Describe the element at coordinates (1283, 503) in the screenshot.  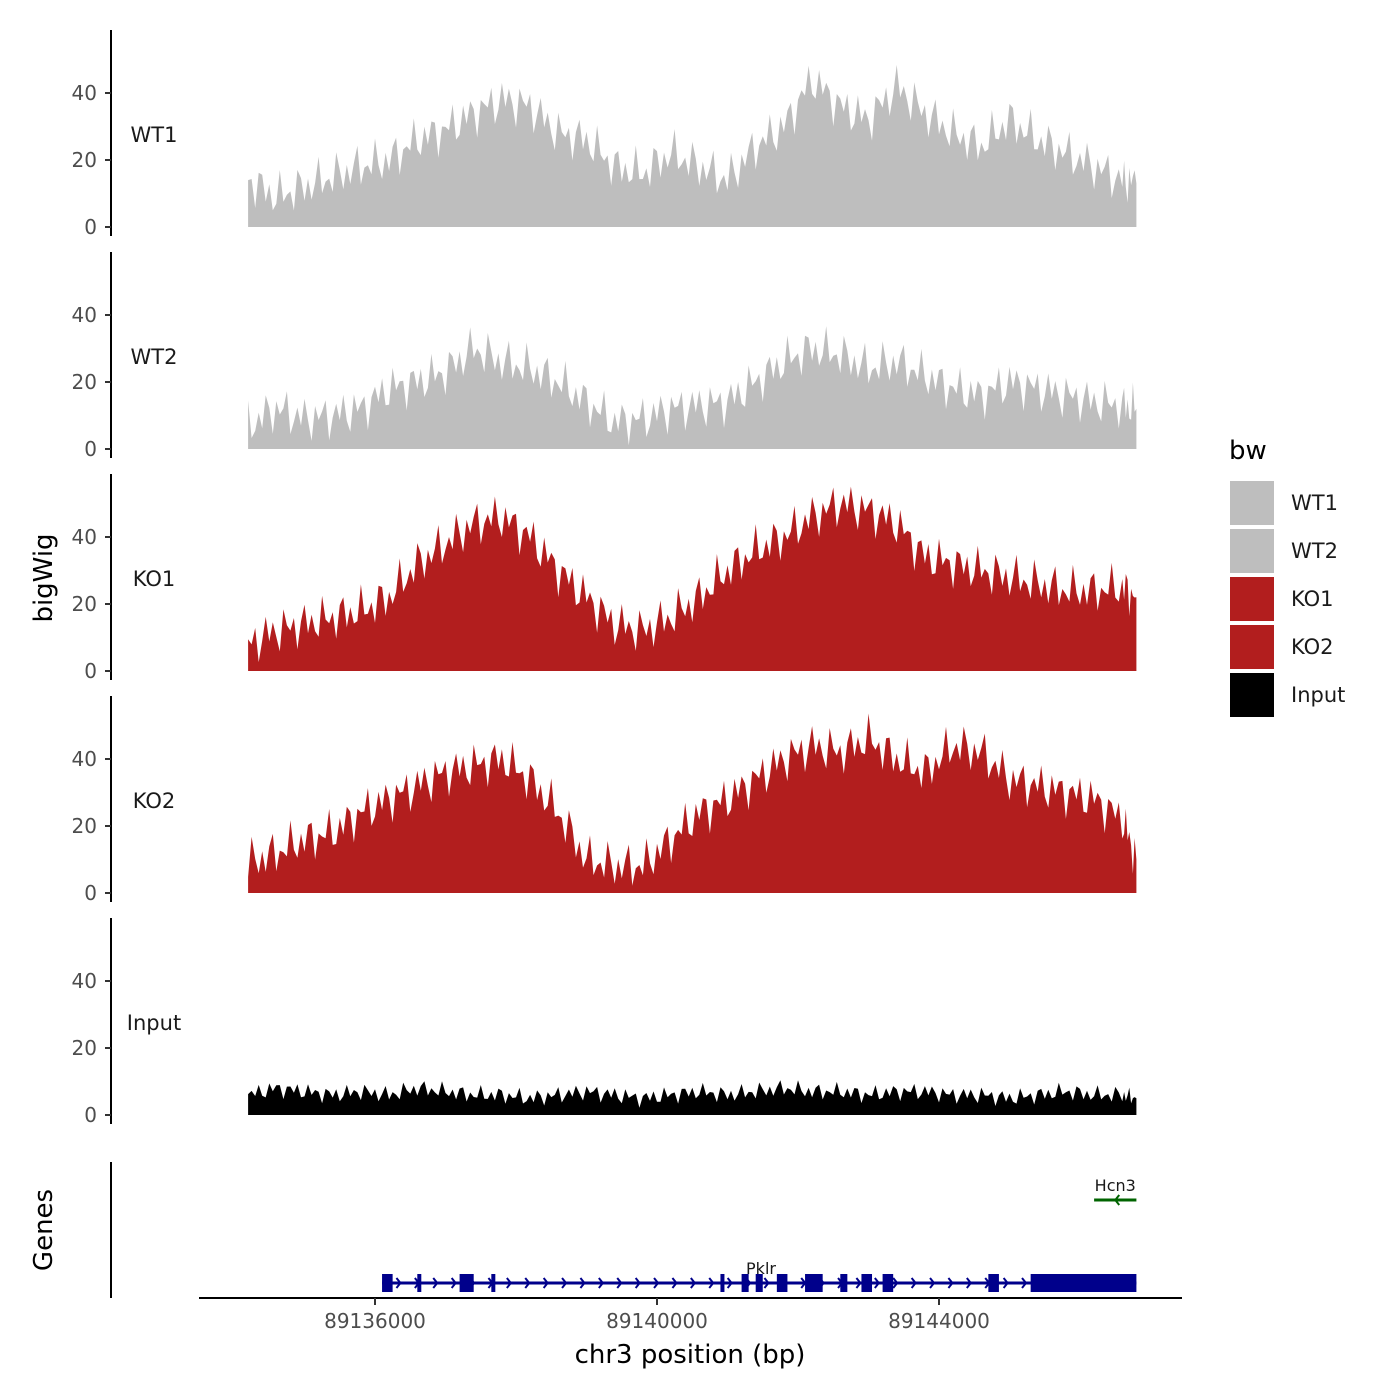
I see `legend-item-wt1: WT1` at that location.